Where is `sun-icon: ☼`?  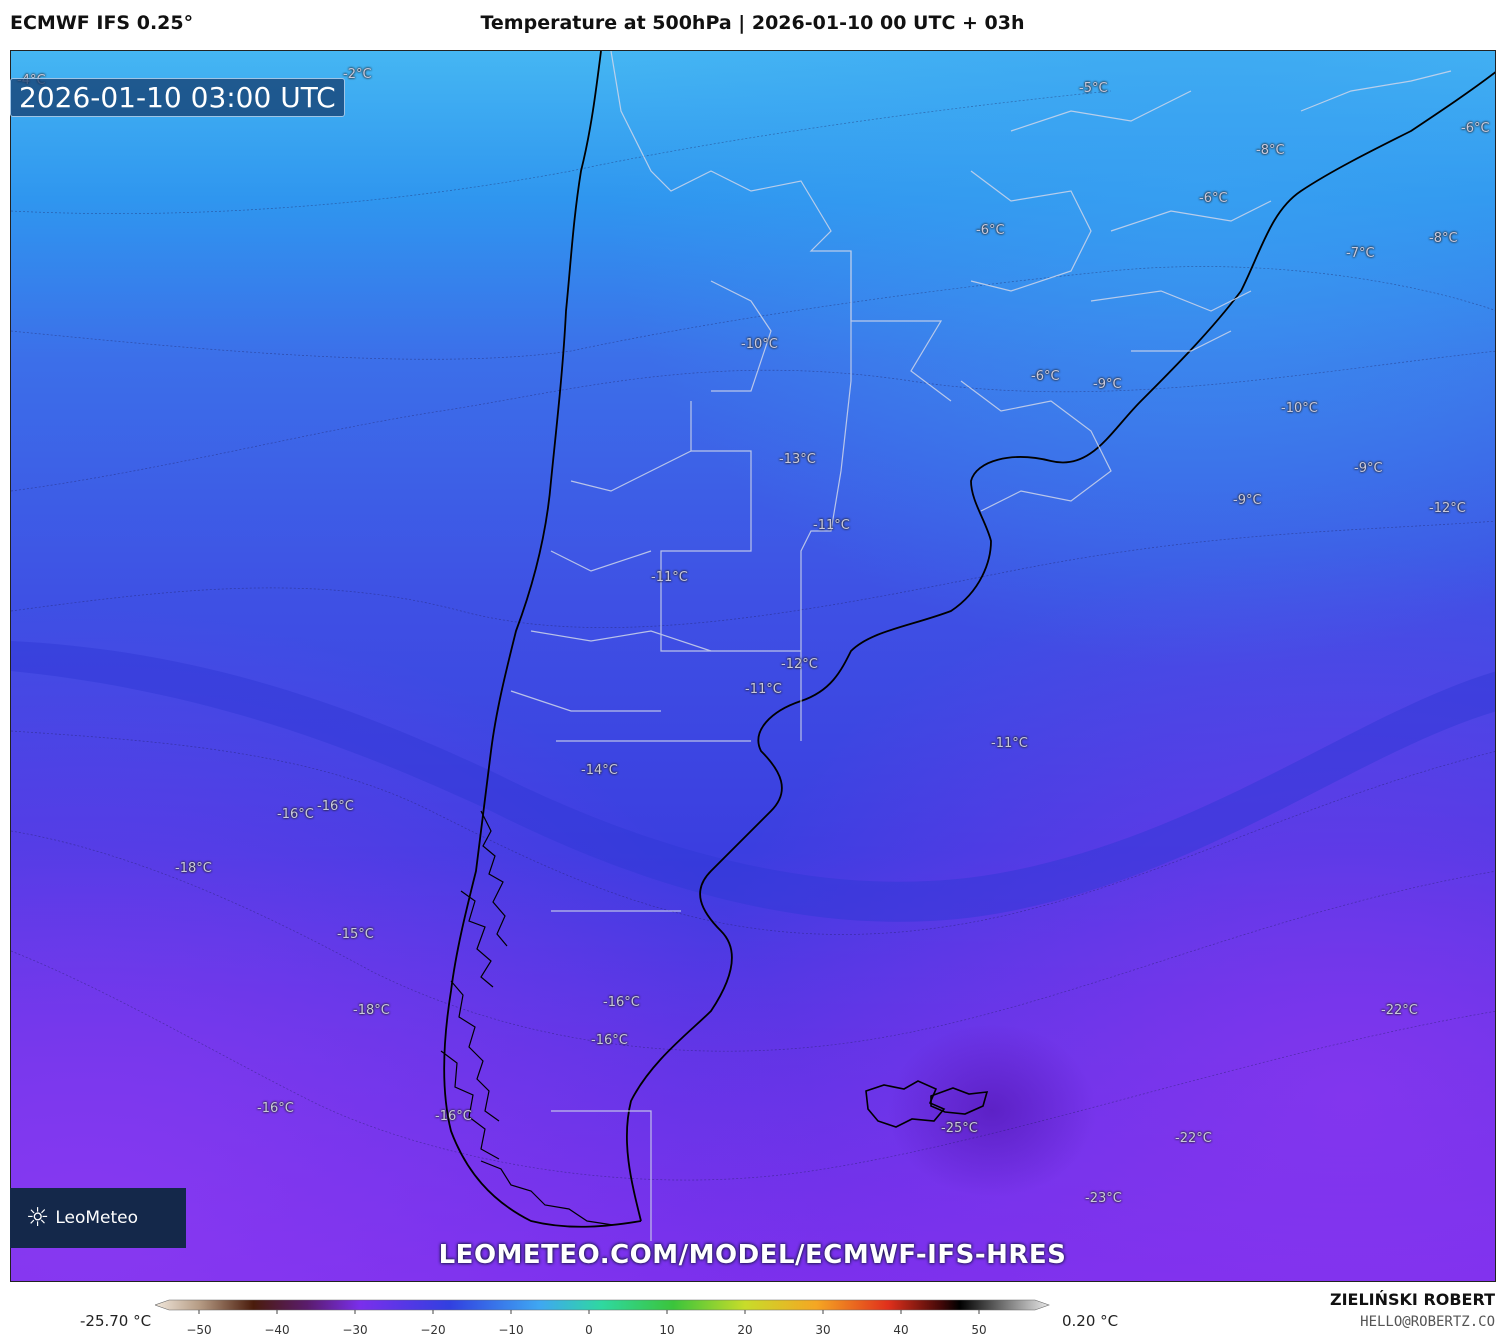
sun-icon: ☼ is located at coordinates (38, 1218).